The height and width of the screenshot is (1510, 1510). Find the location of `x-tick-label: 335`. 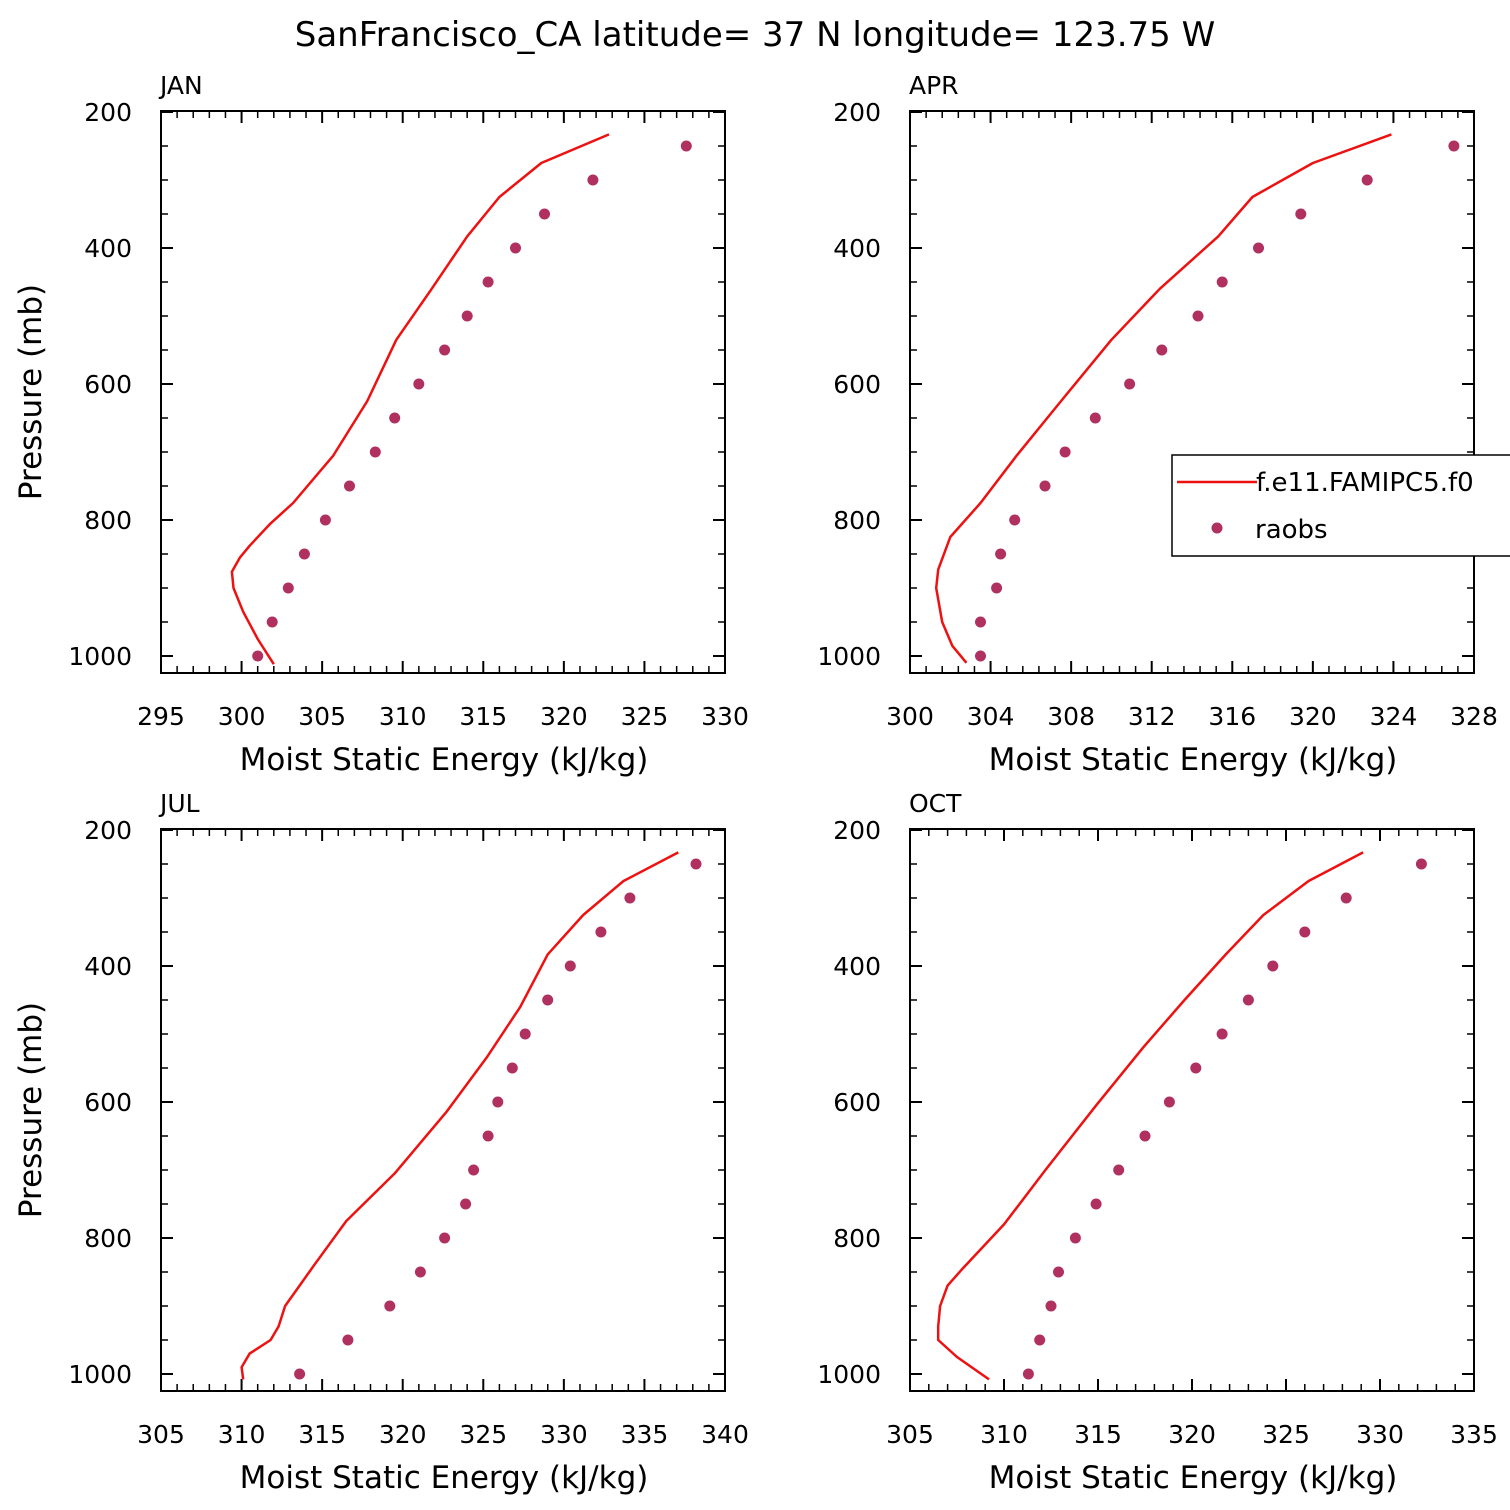

x-tick-label: 335 is located at coordinates (1474, 1434).